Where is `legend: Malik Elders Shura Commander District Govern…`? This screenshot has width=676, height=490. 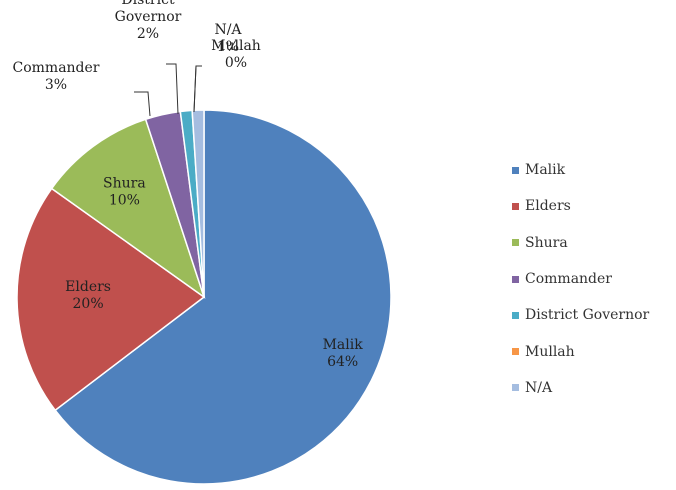 legend: Malik Elders Shura Commander District Govern… is located at coordinates (594, 279).